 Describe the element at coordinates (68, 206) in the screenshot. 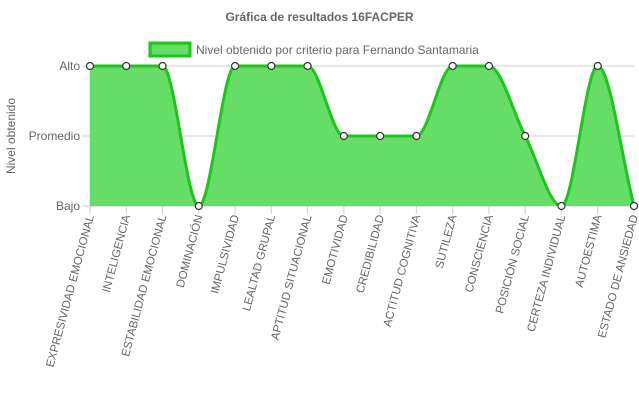

I see `y-tick-label: Bajo` at that location.